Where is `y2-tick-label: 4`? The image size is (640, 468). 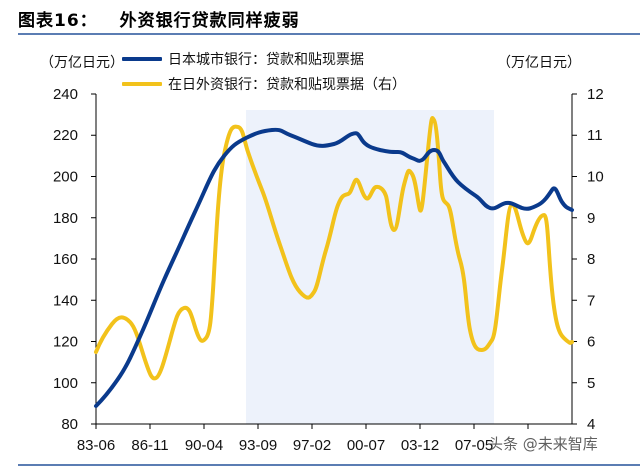 y2-tick-label: 4 is located at coordinates (591, 424).